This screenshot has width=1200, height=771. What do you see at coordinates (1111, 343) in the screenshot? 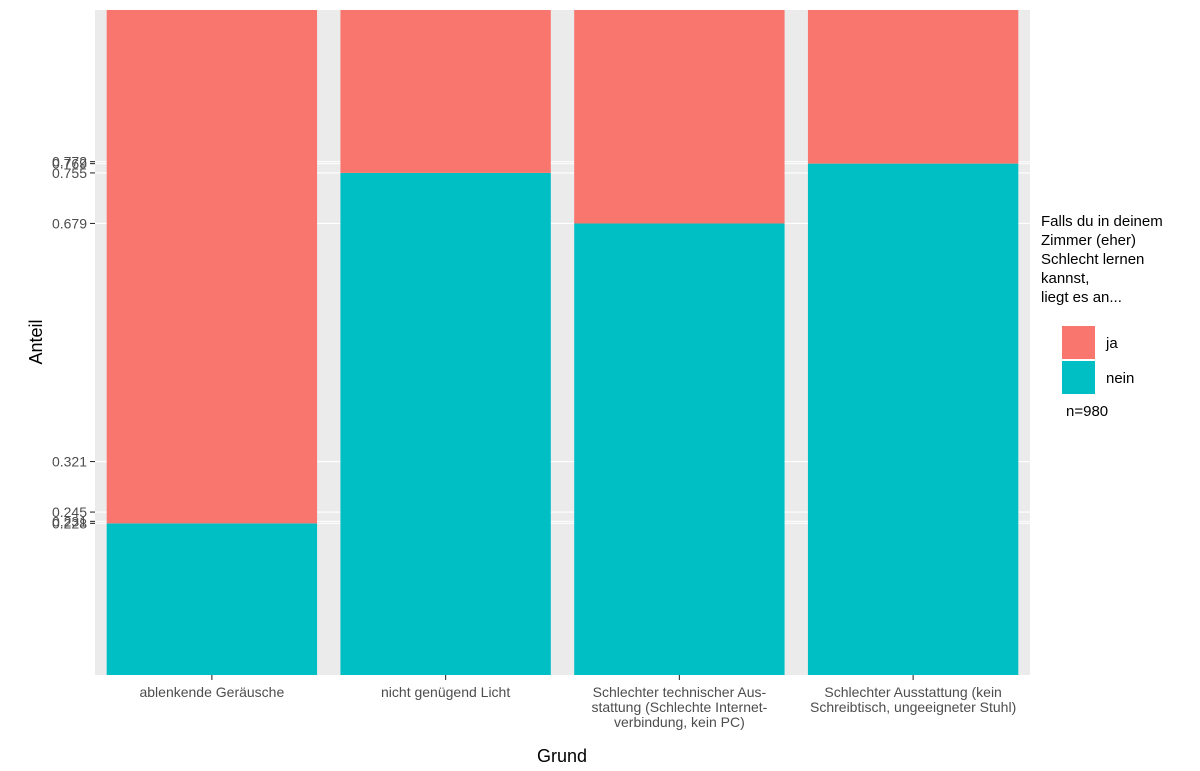
I see `legend-label-ja: ja` at bounding box center [1111, 343].